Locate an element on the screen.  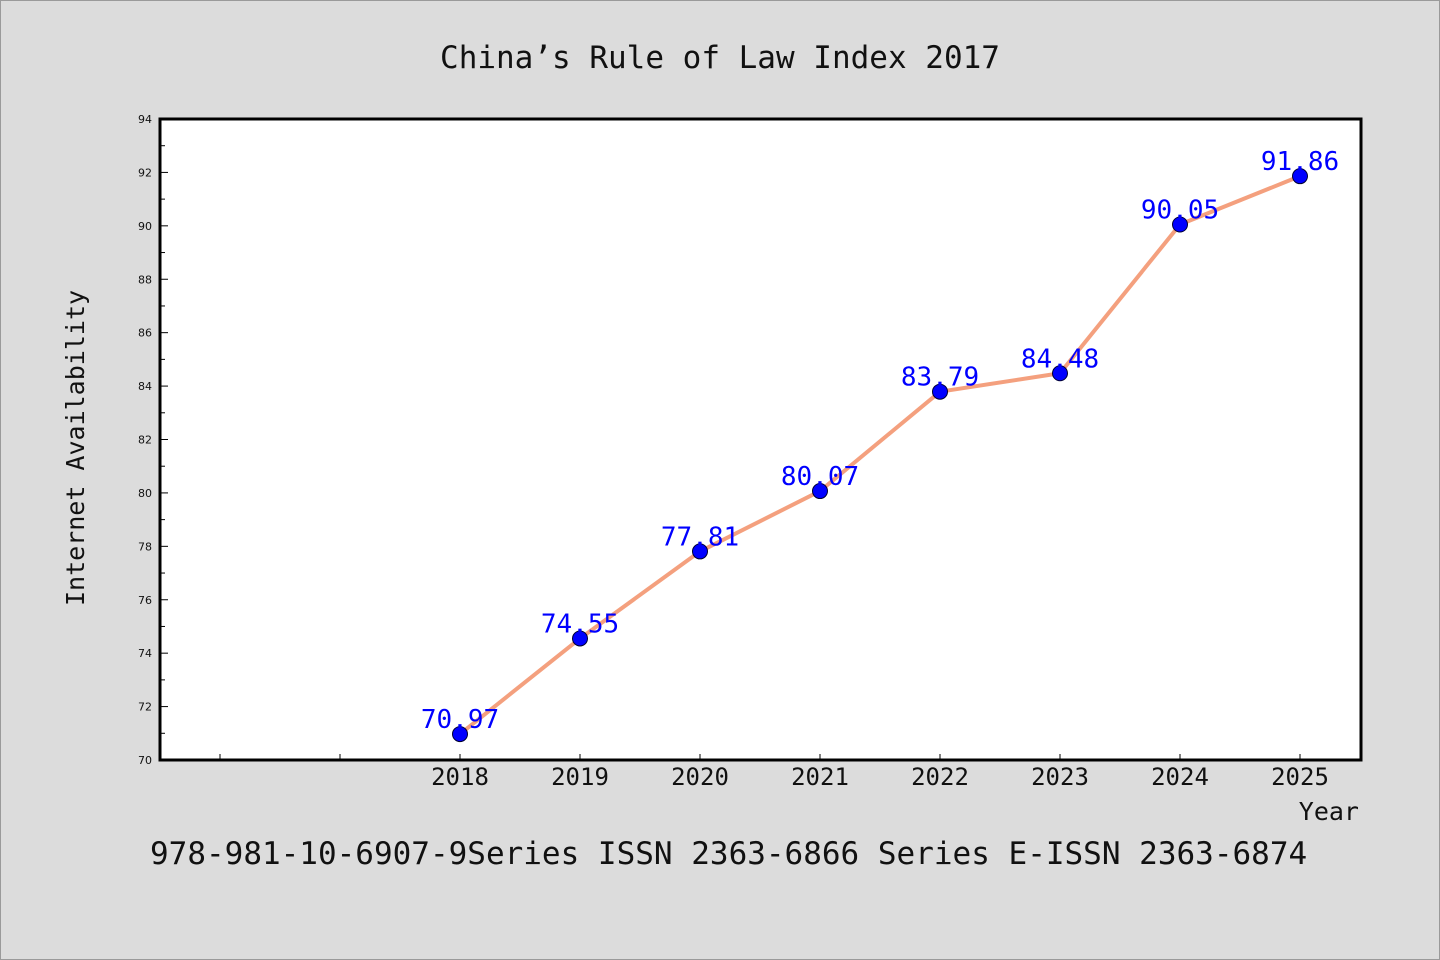
y-tick-label: 78 is located at coordinates (145, 546).